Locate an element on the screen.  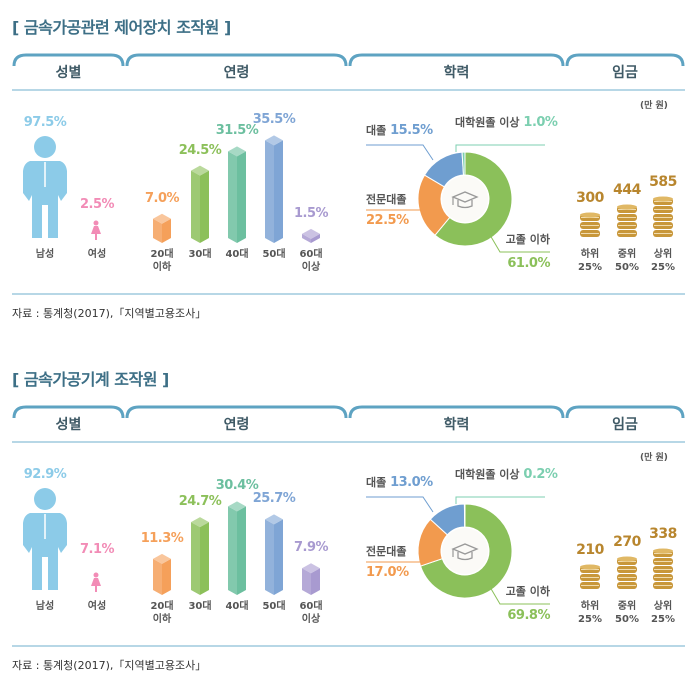
age-value-label: 24.5% is located at coordinates (200, 150).